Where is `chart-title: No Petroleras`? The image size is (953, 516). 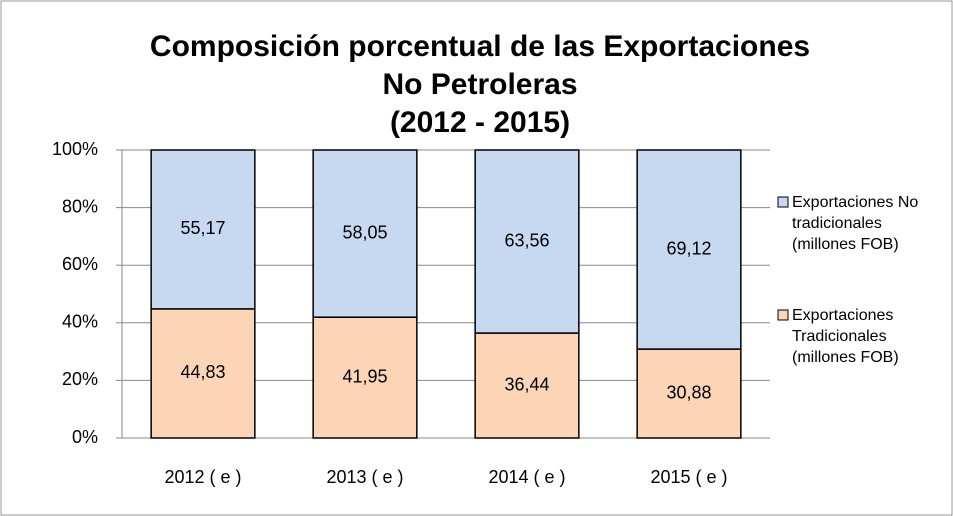
chart-title: No Petroleras is located at coordinates (479, 84).